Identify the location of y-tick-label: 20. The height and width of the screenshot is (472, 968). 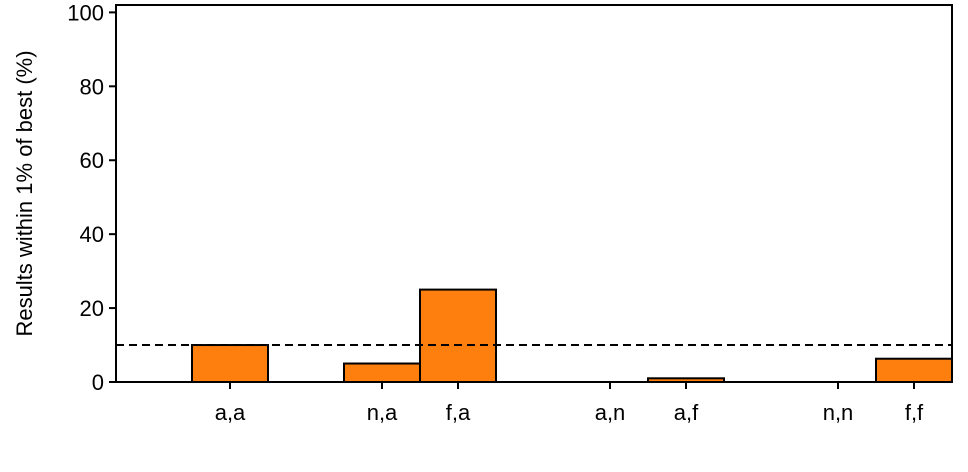
(92, 308).